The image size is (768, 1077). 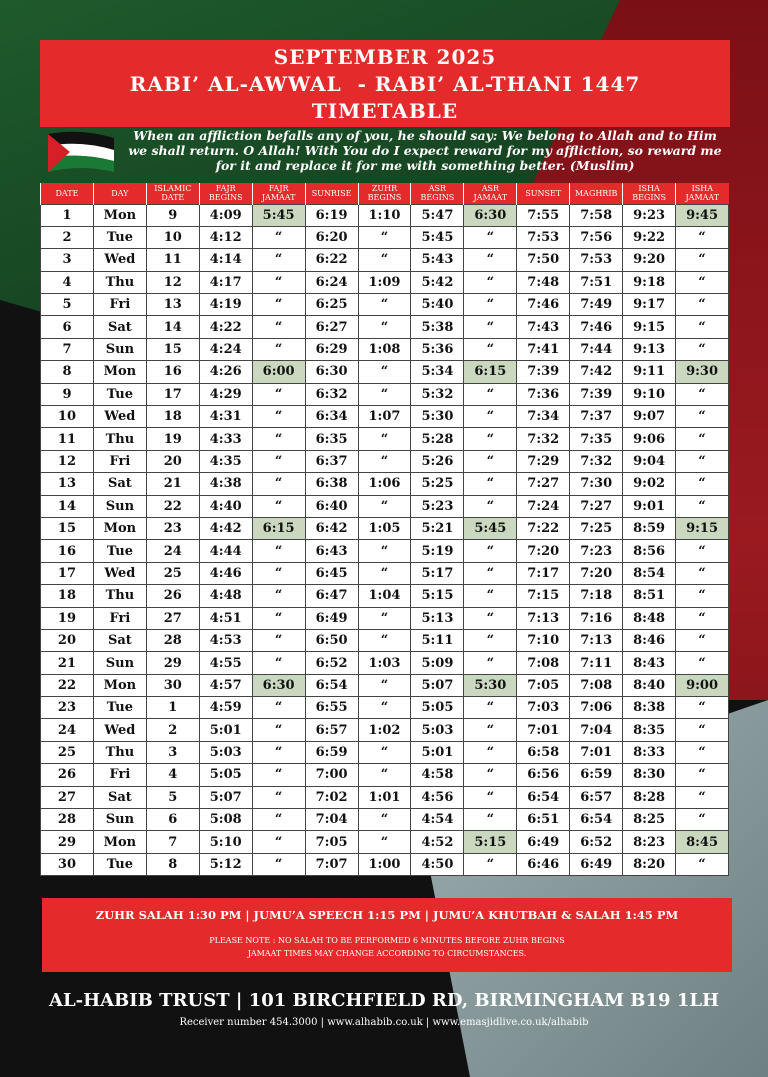 I want to click on table-cell: 28, so click(x=172, y=640).